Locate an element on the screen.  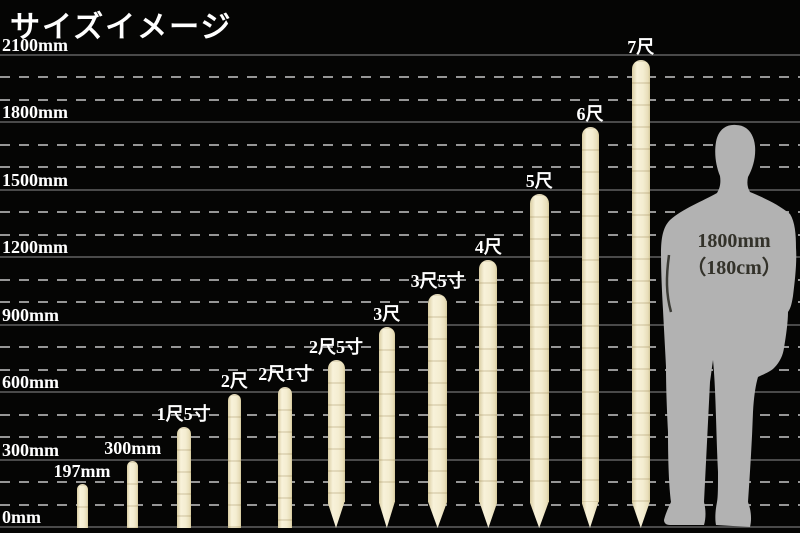
stake-height-label: 2尺5寸 is located at coordinates (336, 347).